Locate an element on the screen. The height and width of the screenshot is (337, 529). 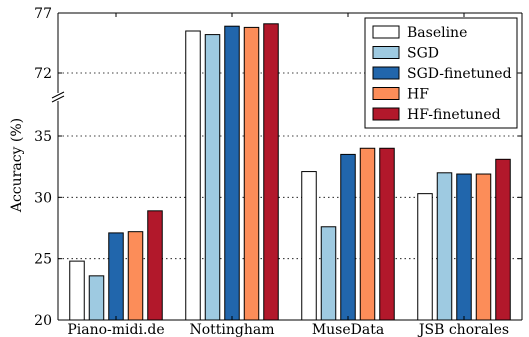
legend-label: Baseline is located at coordinates (437, 33).